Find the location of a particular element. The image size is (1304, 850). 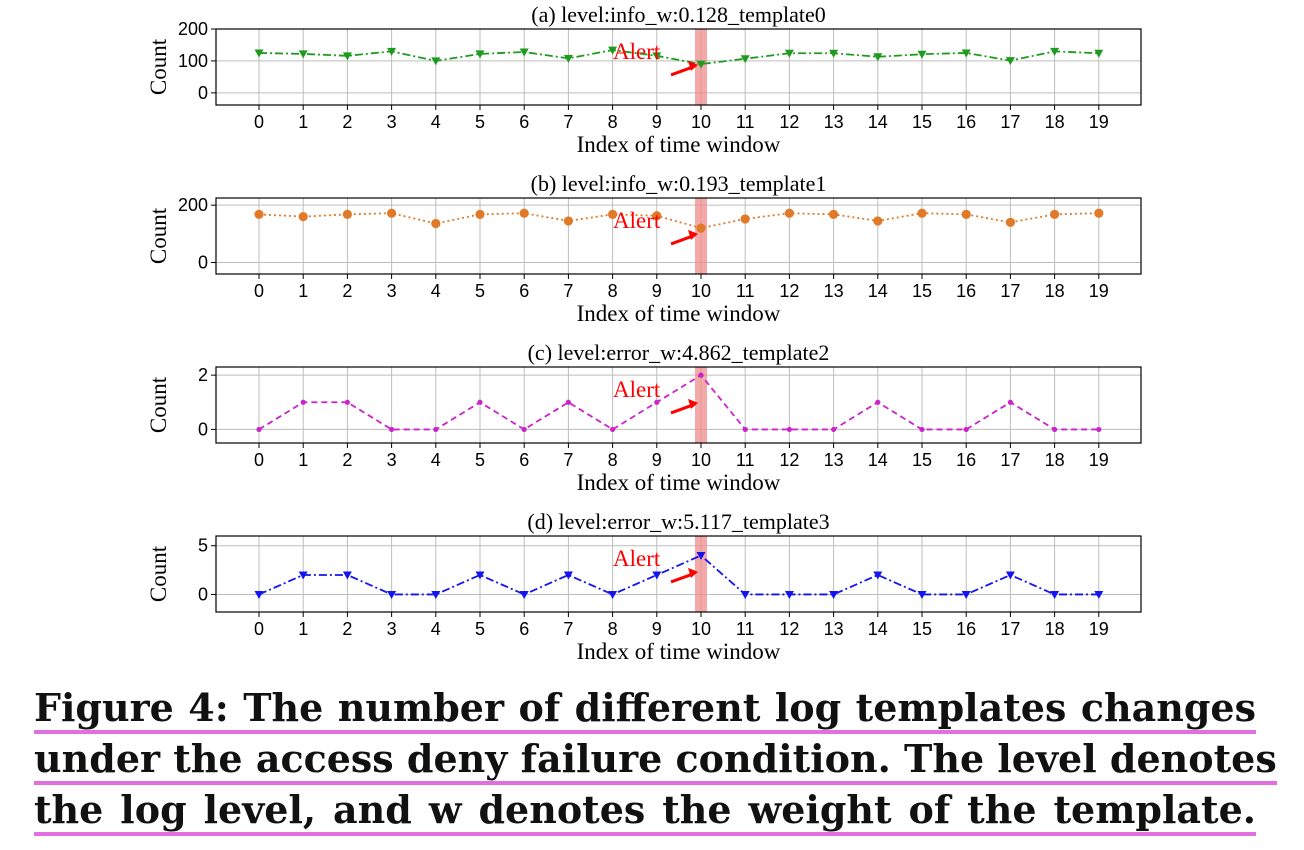

x-tick-label: 6 is located at coordinates (524, 122).